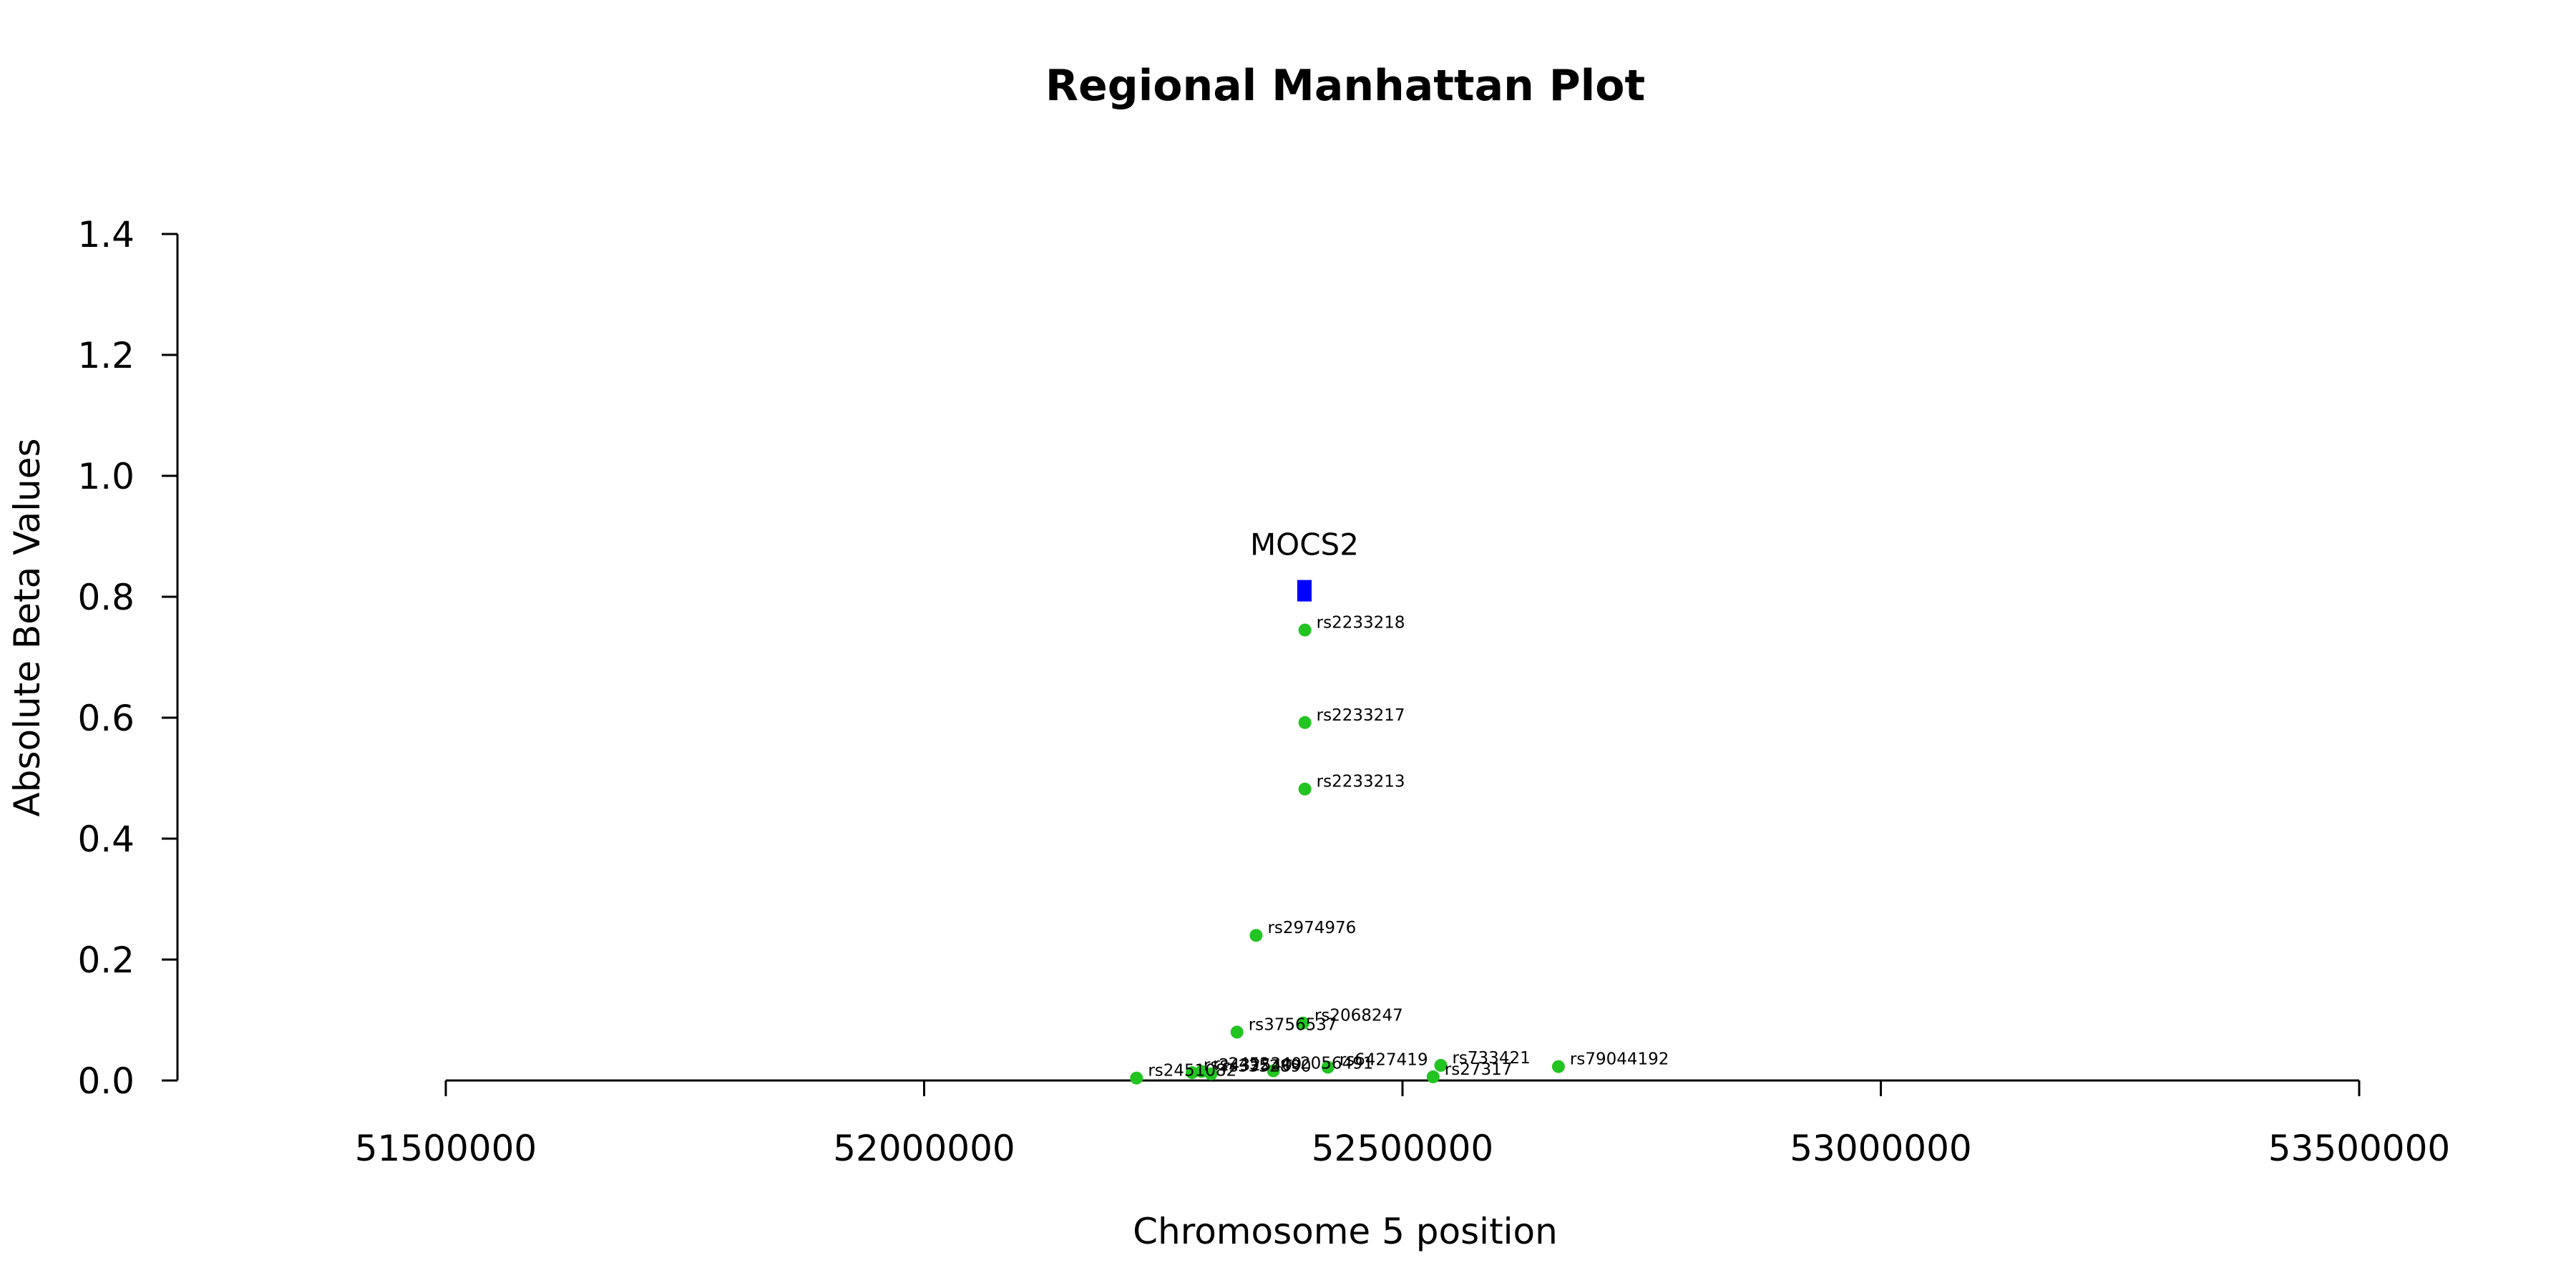 The height and width of the screenshot is (1288, 2576). Describe the element at coordinates (1619, 1059) in the screenshot. I see `snp-label: rs79044192` at that location.